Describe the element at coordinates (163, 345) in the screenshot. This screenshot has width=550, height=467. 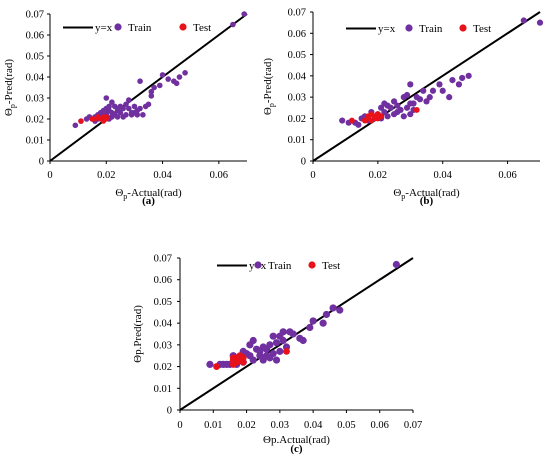
I see `y-tick-label: 0.03` at that location.